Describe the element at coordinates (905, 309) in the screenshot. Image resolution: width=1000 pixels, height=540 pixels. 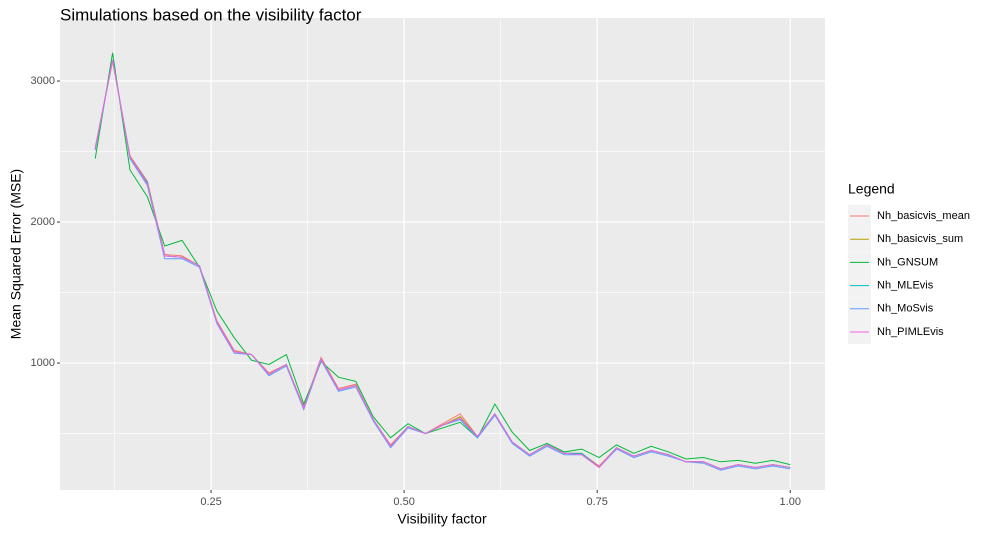
I see `legend-label: Nh_MoSvis` at that location.